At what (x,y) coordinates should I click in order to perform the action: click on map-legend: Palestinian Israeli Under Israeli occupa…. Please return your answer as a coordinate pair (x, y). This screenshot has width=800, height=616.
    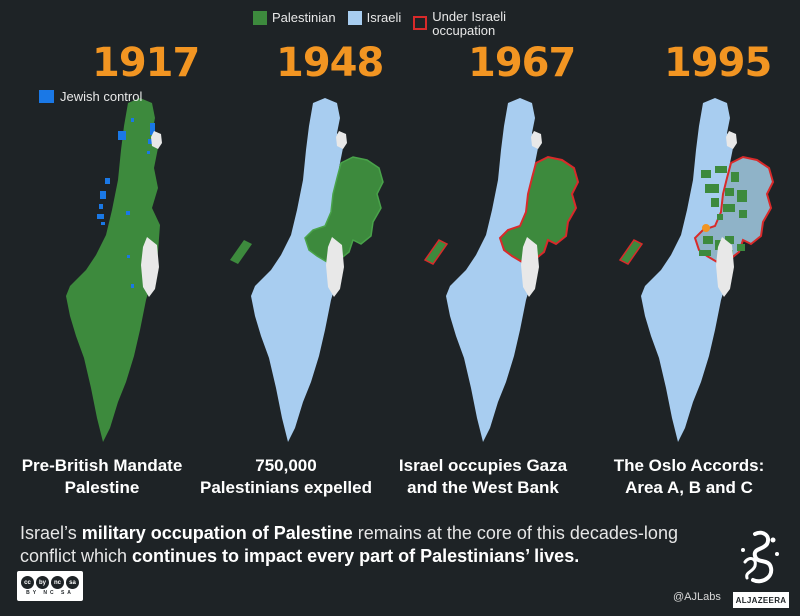
    Looking at the image, I should click on (379, 22).